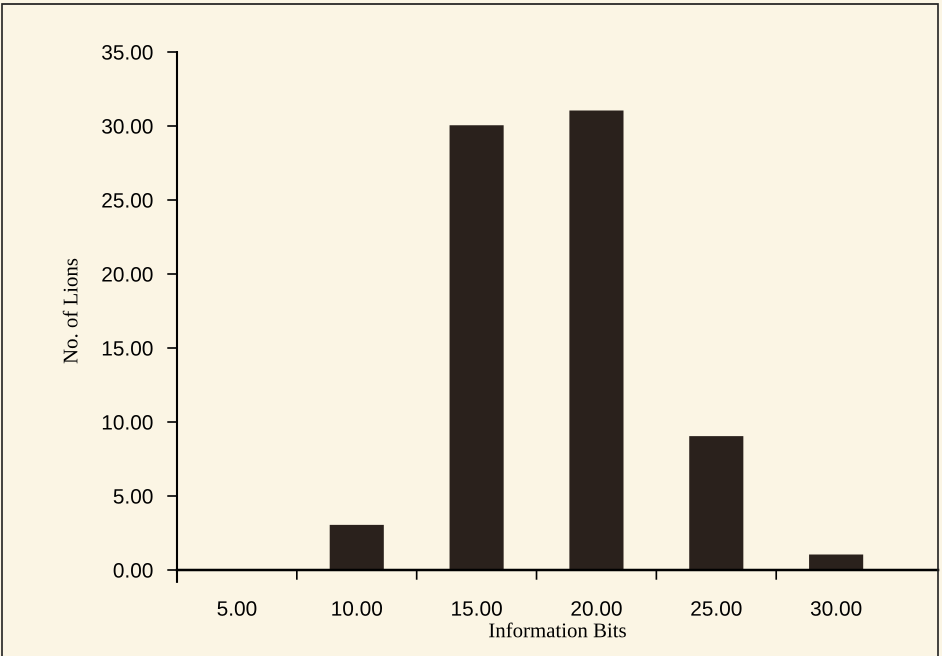 The width and height of the screenshot is (942, 656). I want to click on x-axis-title: Information Bits, so click(557, 630).